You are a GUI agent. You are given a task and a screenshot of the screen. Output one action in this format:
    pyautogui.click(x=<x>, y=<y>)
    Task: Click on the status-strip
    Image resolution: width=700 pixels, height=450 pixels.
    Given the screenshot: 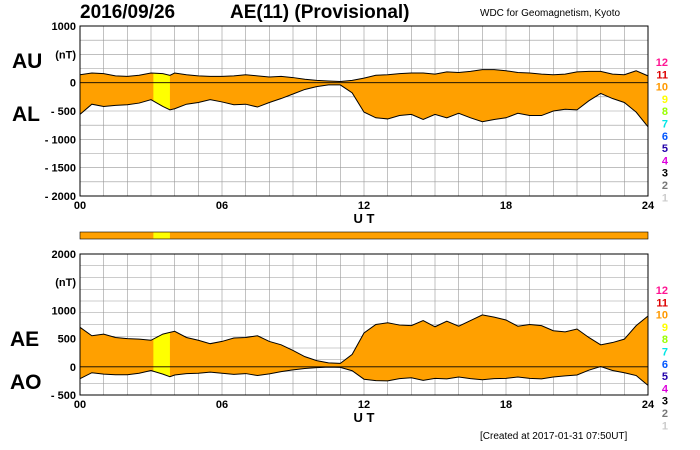 What is the action you would take?
    pyautogui.click(x=364, y=235)
    